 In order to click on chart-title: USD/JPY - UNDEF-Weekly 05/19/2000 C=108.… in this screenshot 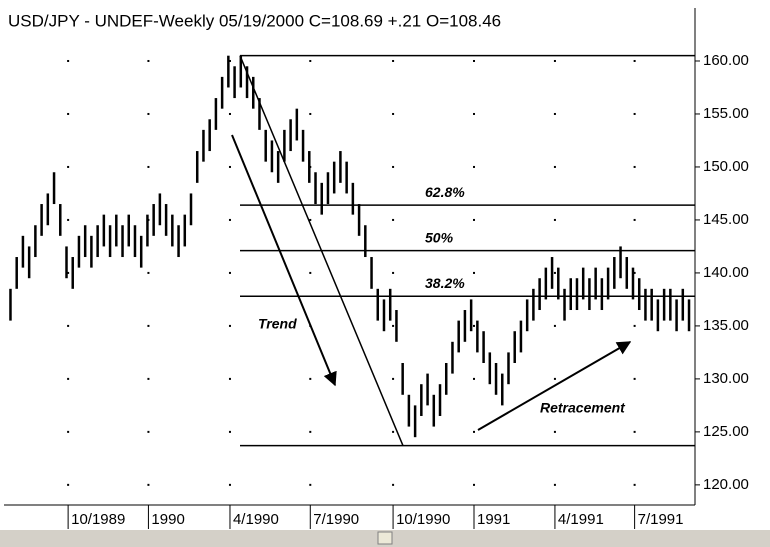, I will do `click(254, 20)`.